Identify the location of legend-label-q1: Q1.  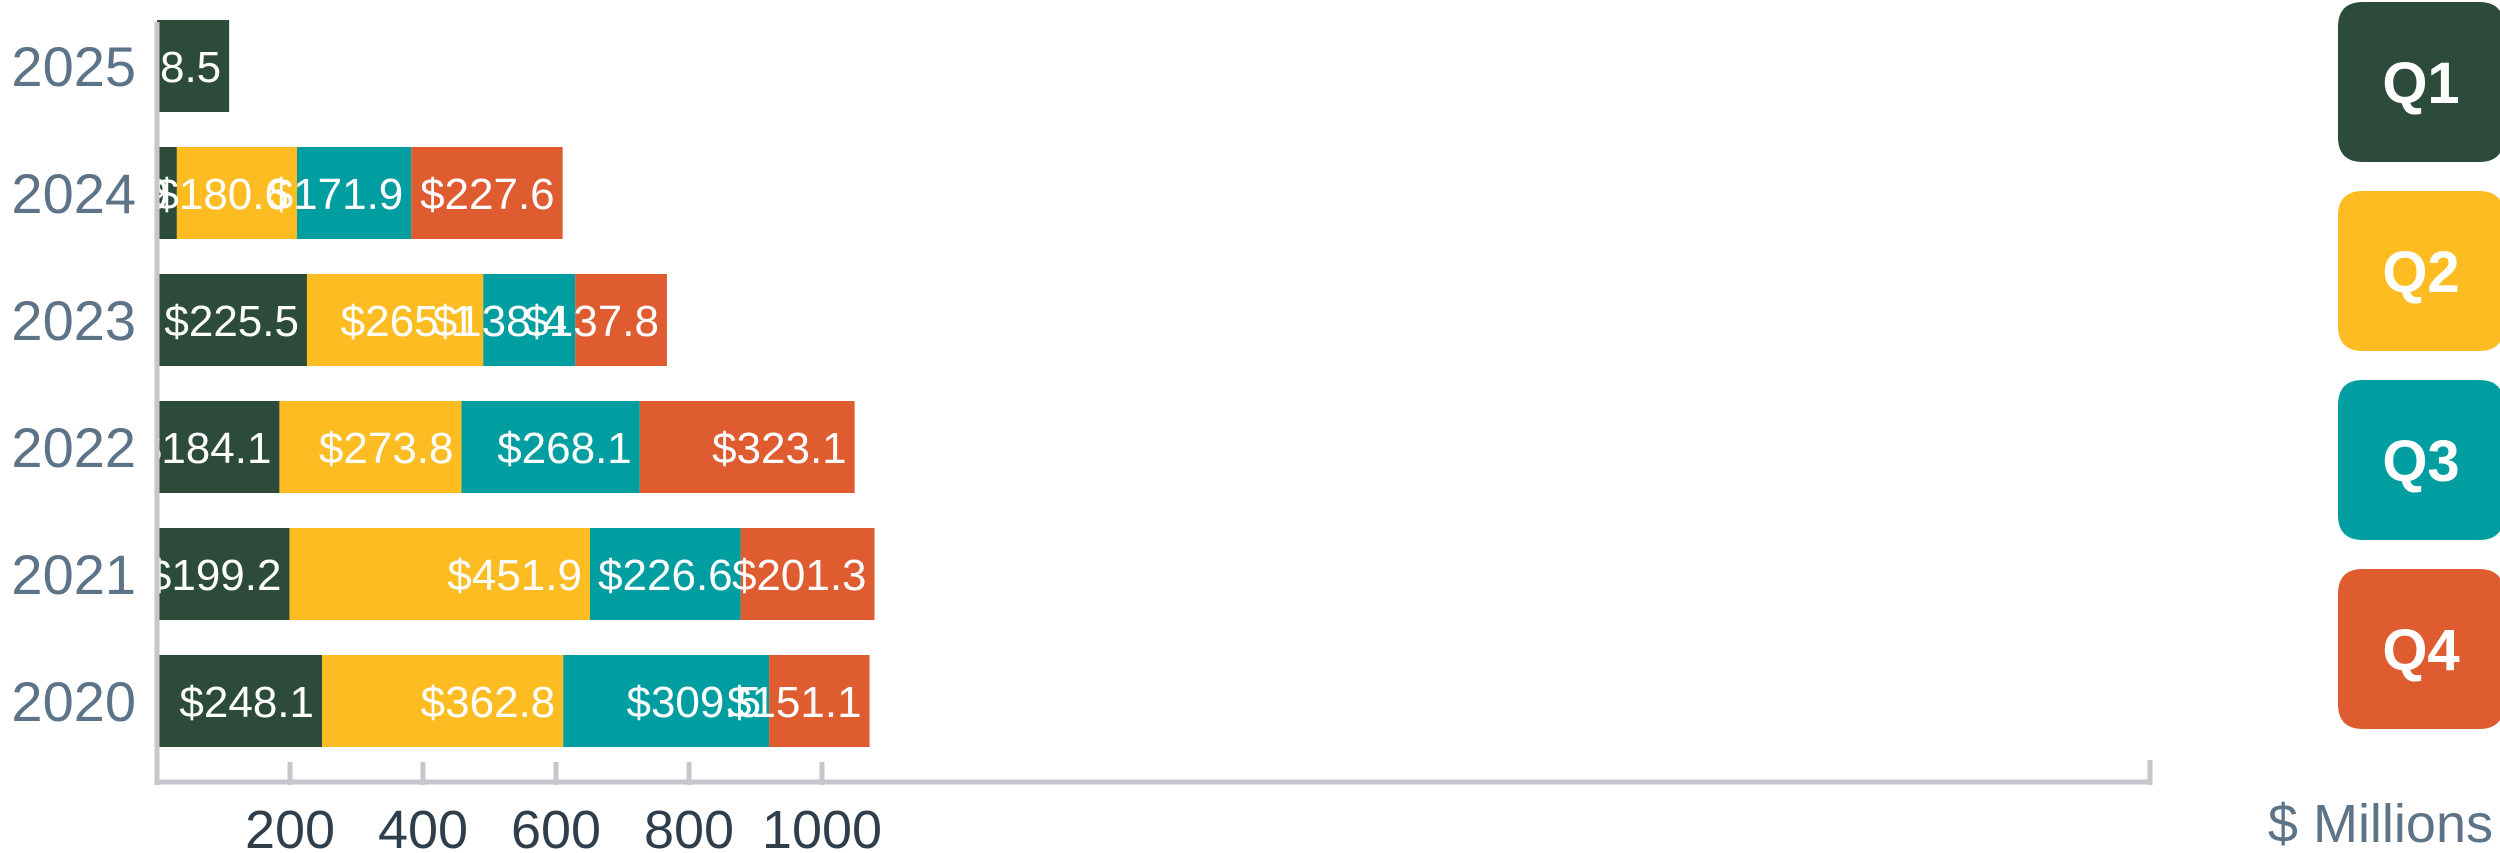
(2420, 83).